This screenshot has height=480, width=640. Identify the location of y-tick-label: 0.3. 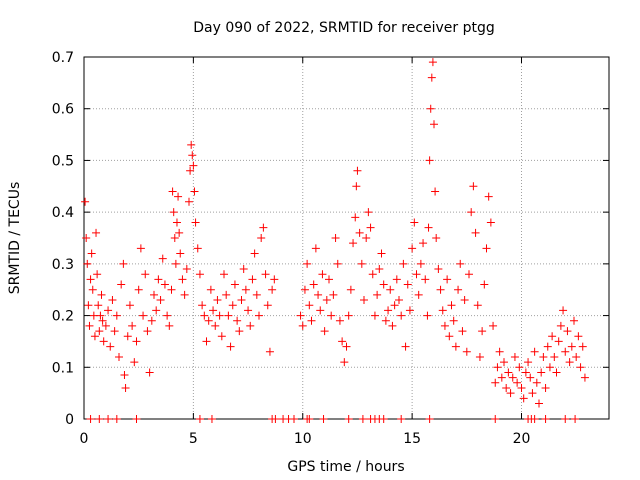
(63, 265).